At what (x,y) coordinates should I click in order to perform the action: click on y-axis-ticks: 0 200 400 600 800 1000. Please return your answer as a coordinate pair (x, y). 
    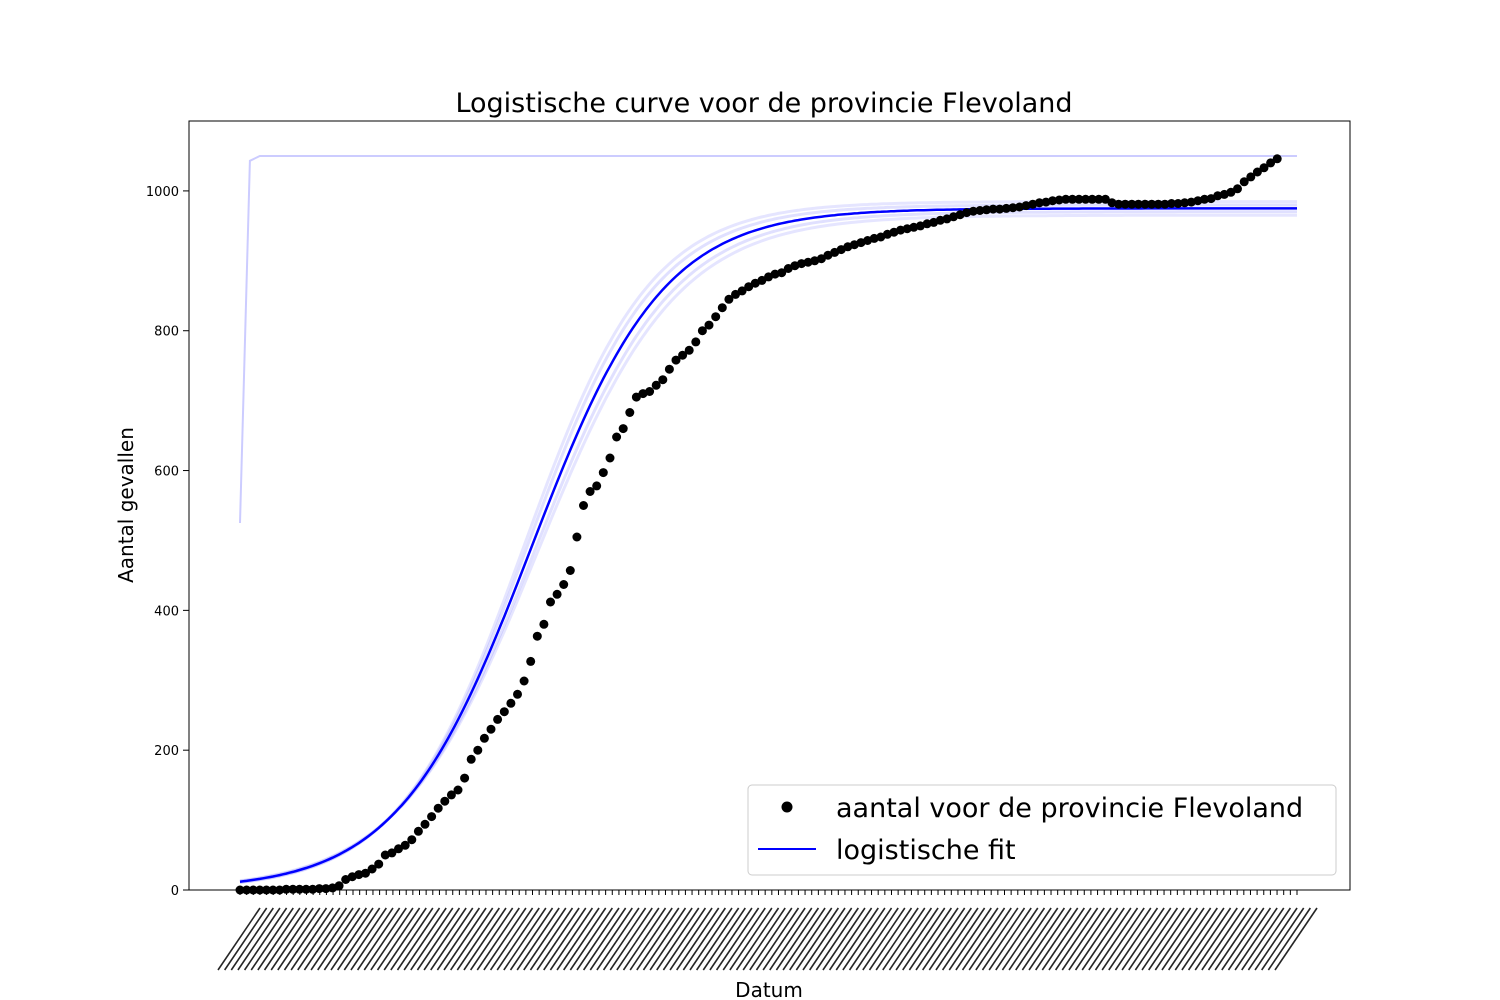
    Looking at the image, I should click on (167, 542).